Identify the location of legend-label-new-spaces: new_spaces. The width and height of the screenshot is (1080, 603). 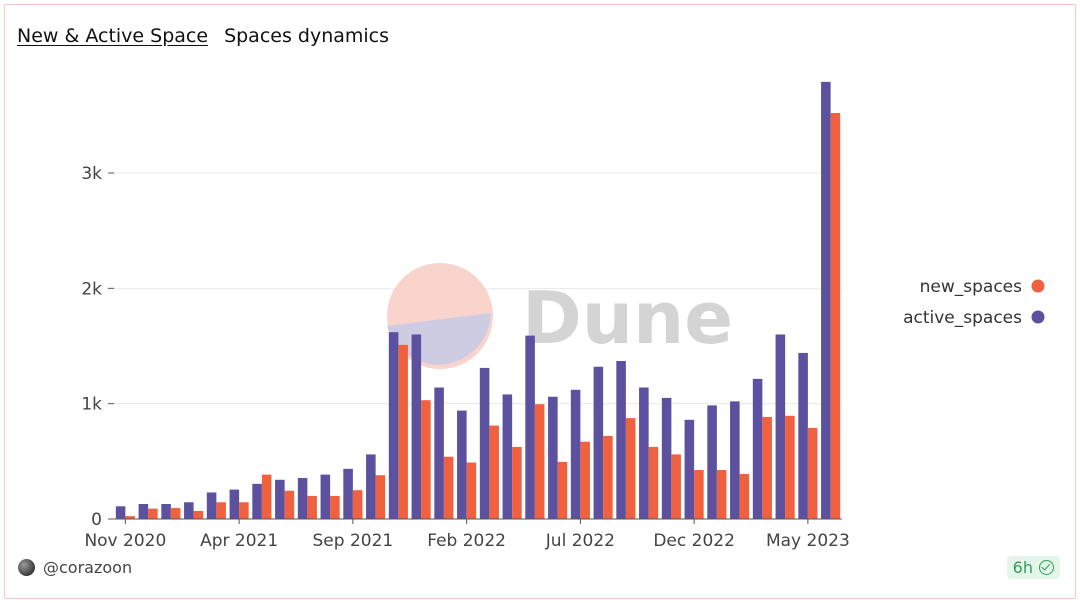
(971, 287).